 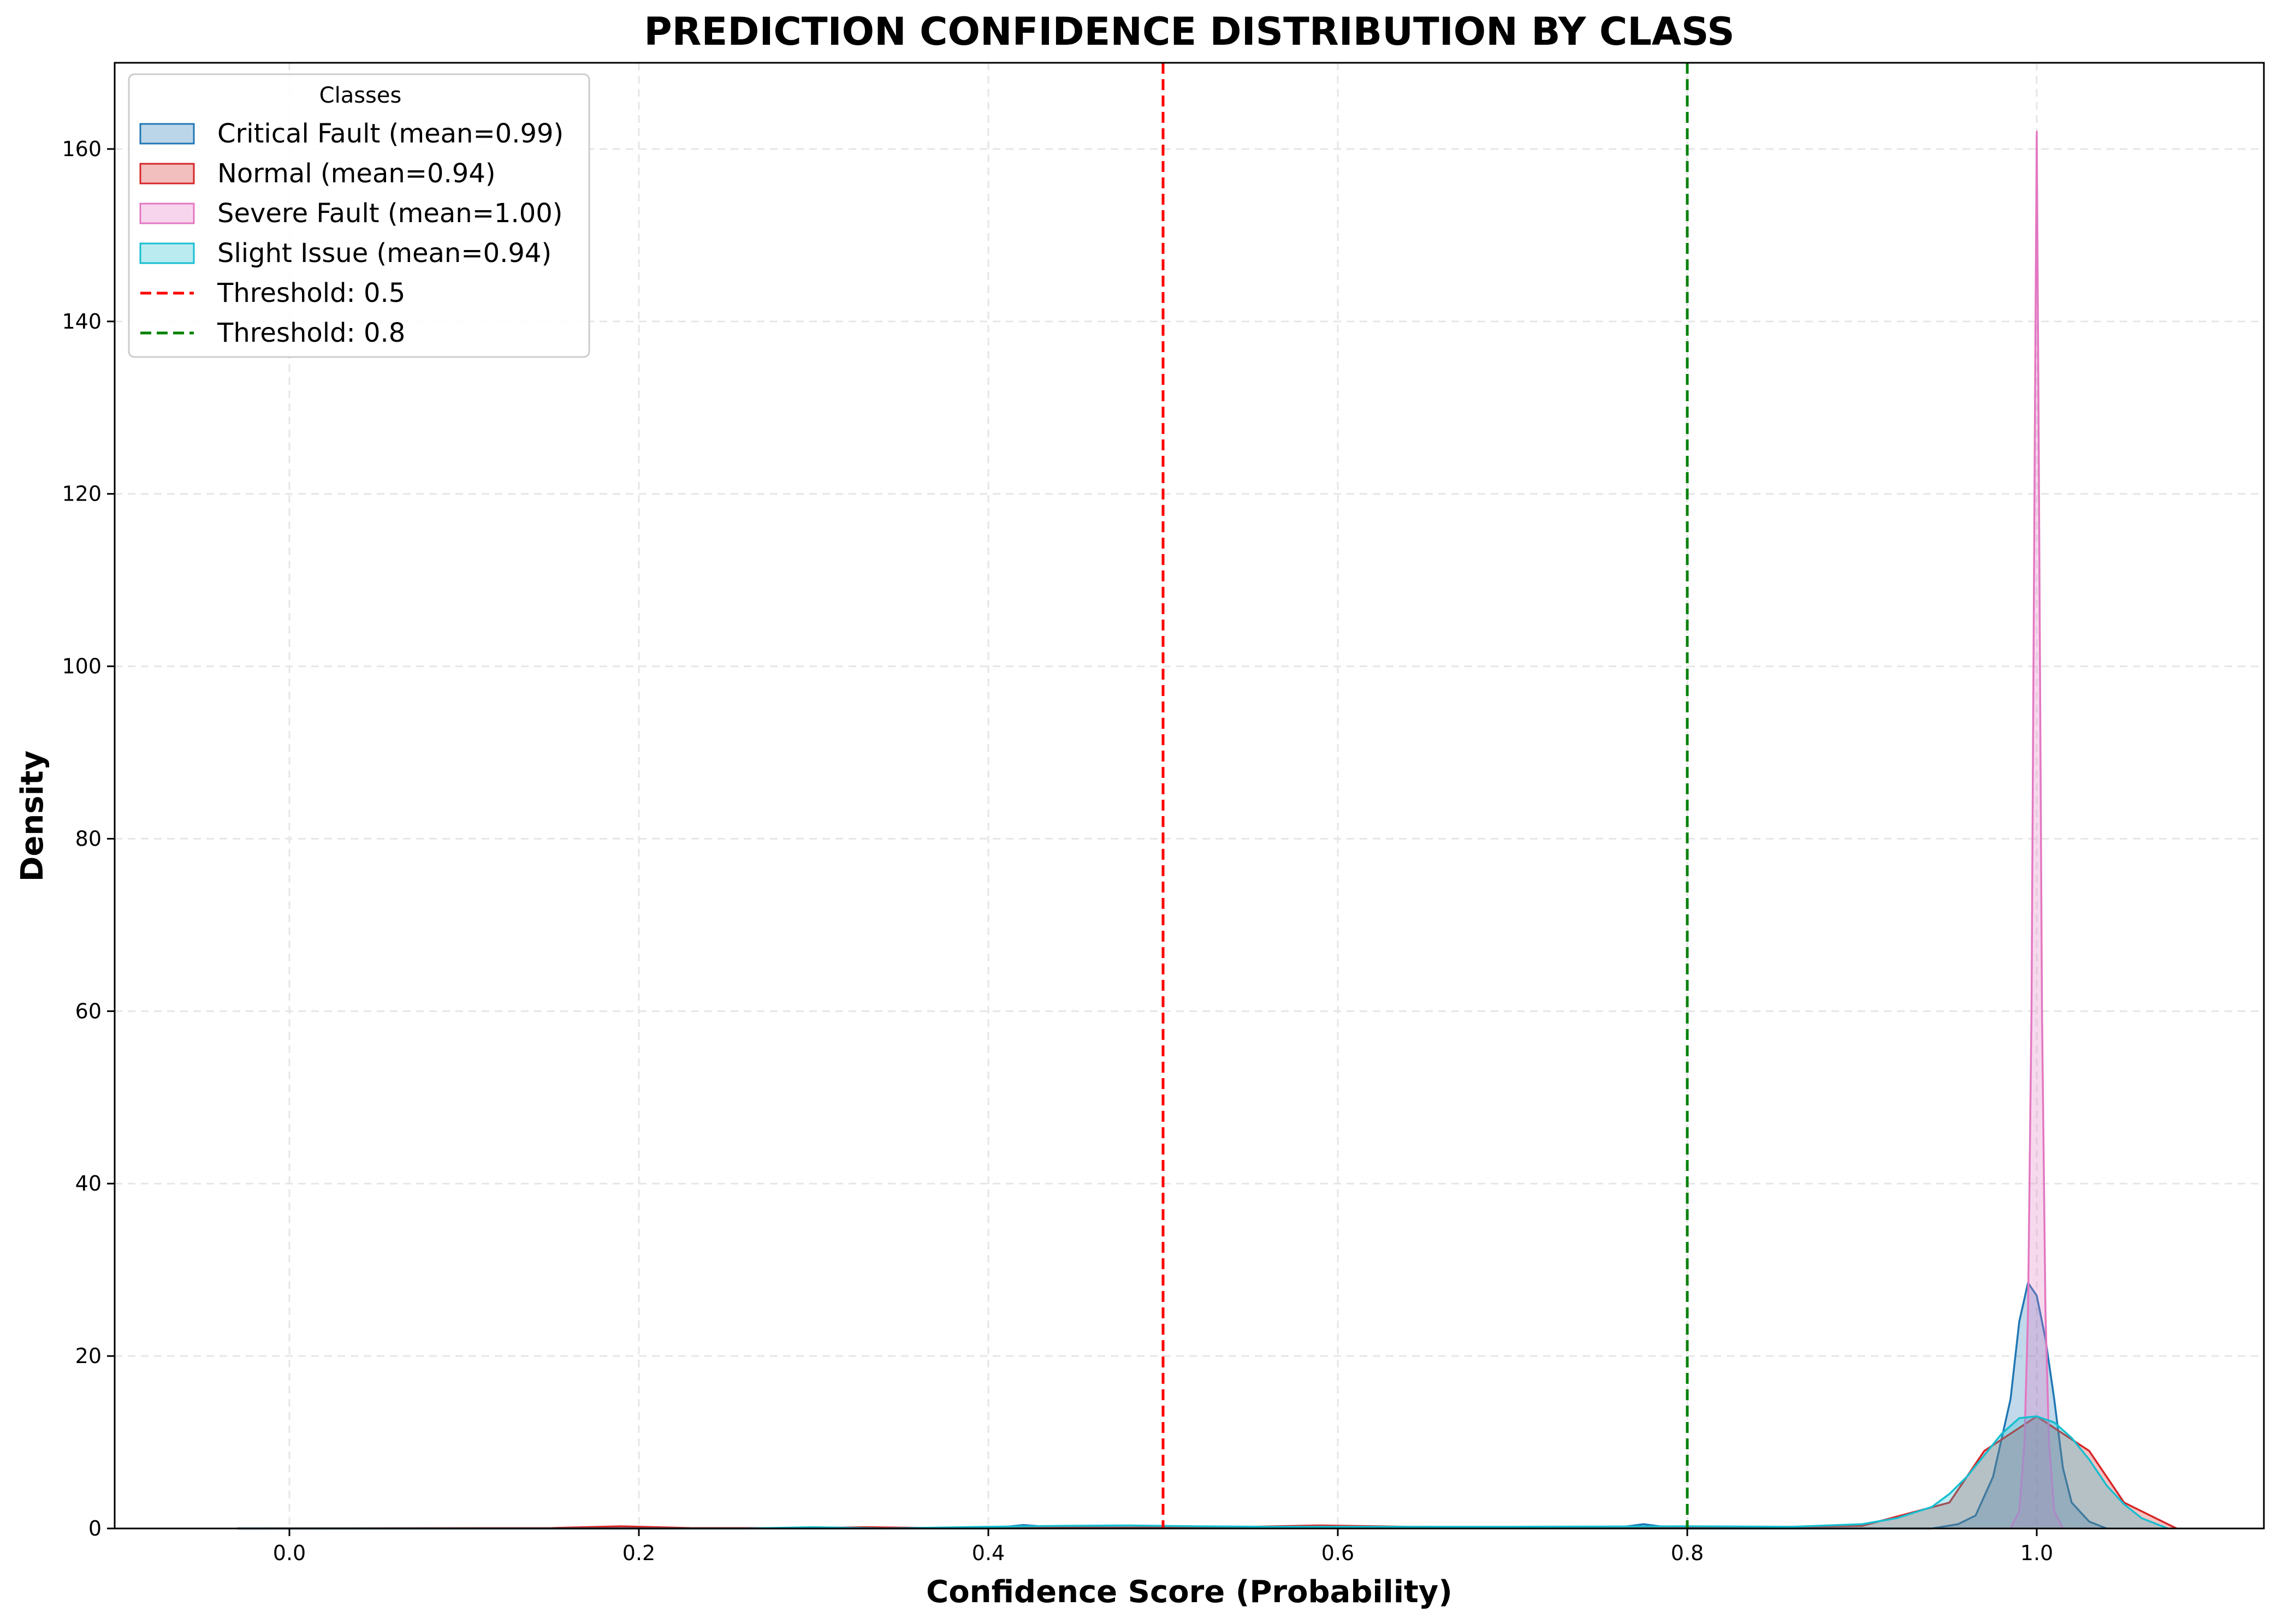 What do you see at coordinates (88, 1356) in the screenshot?
I see `y-tick-label: 20` at bounding box center [88, 1356].